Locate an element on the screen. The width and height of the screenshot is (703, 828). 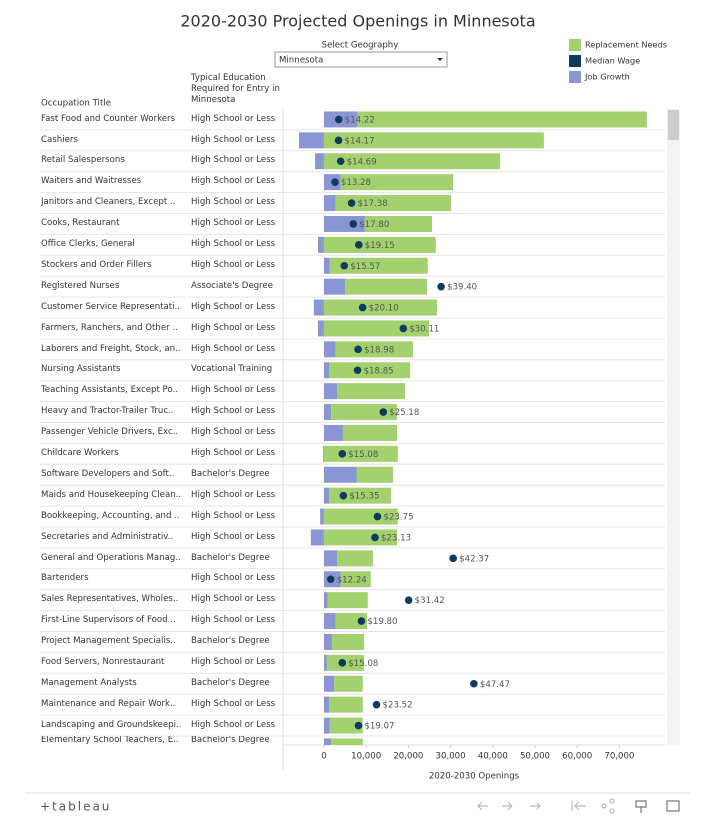
row-label: Secretaries and Administrativ.. is located at coordinates (107, 536).